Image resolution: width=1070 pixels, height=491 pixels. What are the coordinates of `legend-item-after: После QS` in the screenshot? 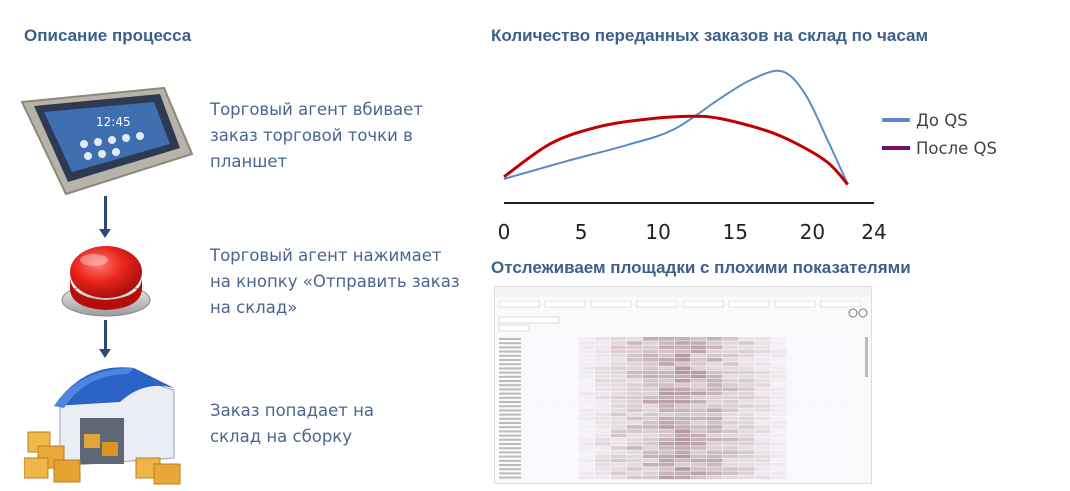 It's located at (939, 148).